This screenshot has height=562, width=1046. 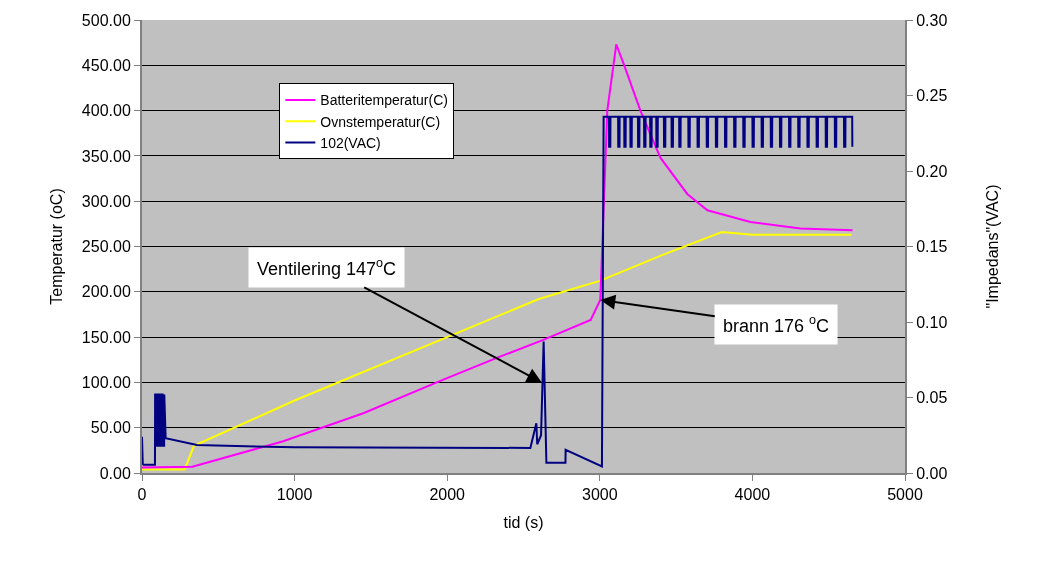 I want to click on y-tick-label: 200.00, so click(x=106, y=292).